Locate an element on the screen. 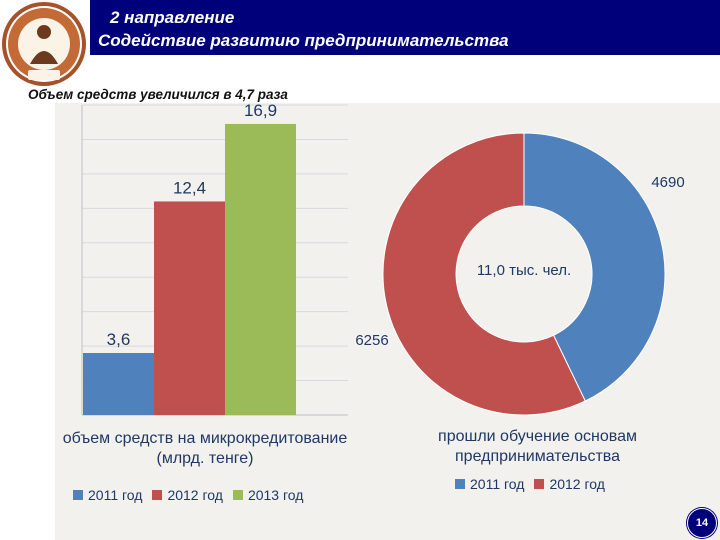 This screenshot has height=540, width=720. legend-swatch-2011-donut is located at coordinates (460, 484).